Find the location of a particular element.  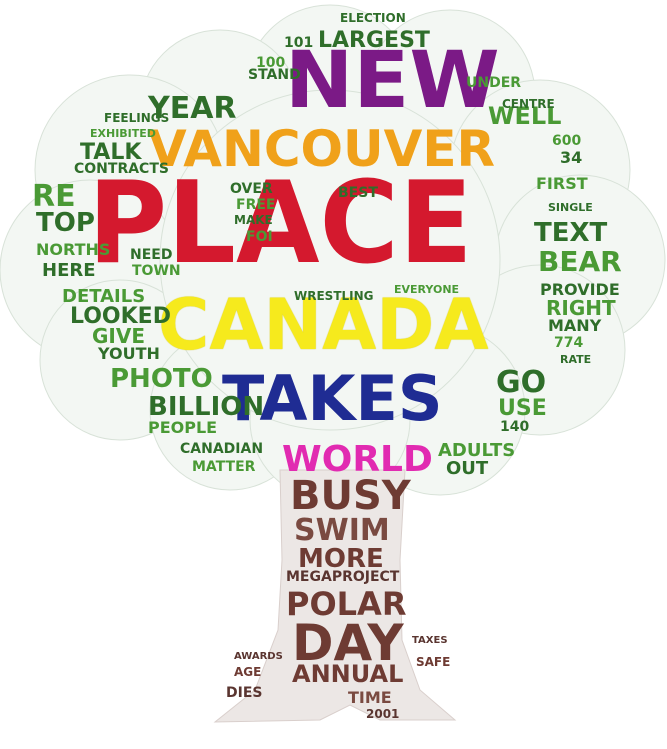

word-use: USE is located at coordinates (522, 408).